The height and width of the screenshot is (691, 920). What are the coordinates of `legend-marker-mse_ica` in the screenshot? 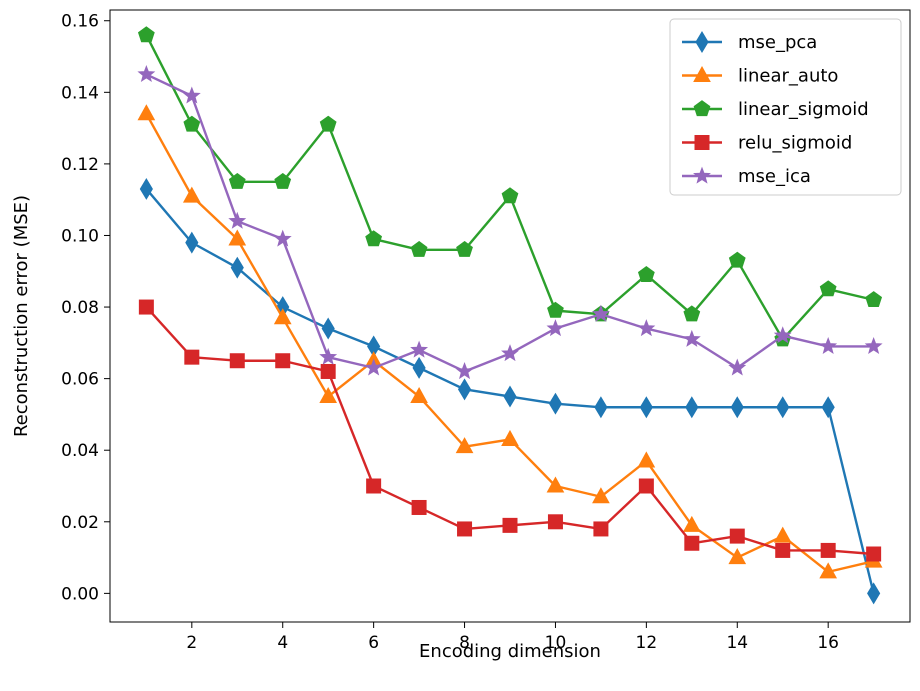 It's located at (702, 175).